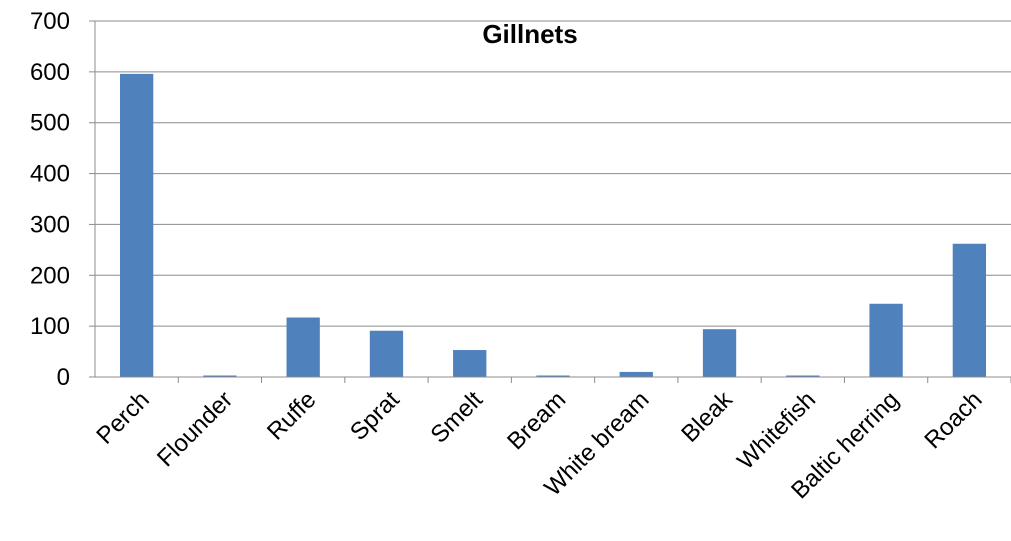 The width and height of the screenshot is (1011, 541). I want to click on x-tick-label: Smelt, so click(456, 417).